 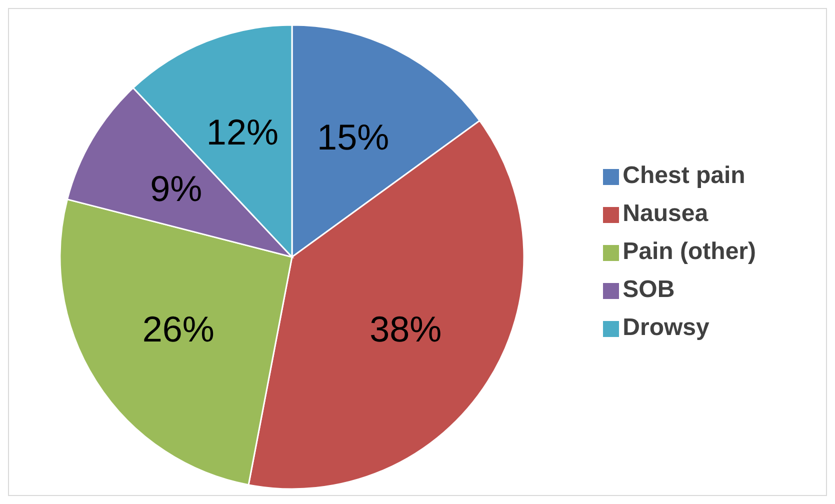 What do you see at coordinates (242, 131) in the screenshot?
I see `data-label: 12%` at bounding box center [242, 131].